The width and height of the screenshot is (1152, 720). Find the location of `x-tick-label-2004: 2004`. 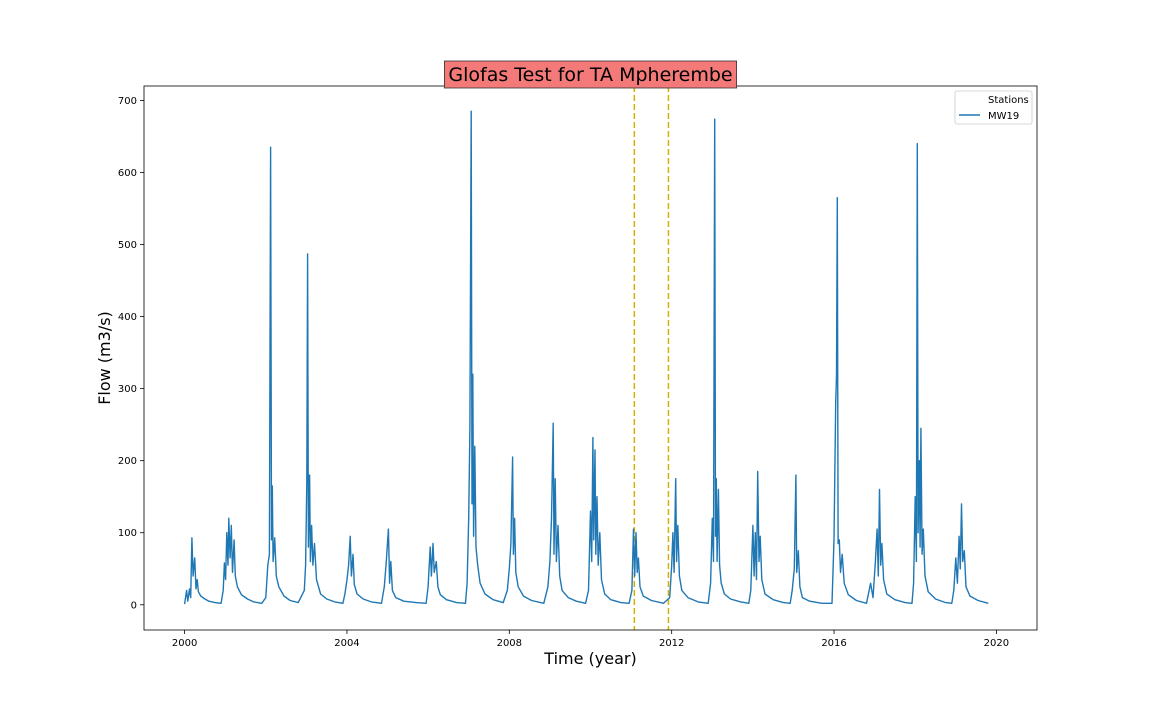

x-tick-label-2004: 2004 is located at coordinates (346, 643).